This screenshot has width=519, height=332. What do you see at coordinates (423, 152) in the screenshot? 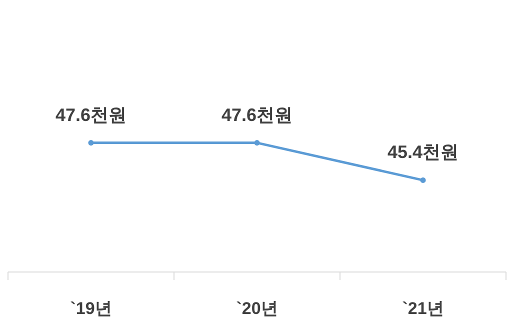
I see `data-label: 45.4천원` at bounding box center [423, 152].